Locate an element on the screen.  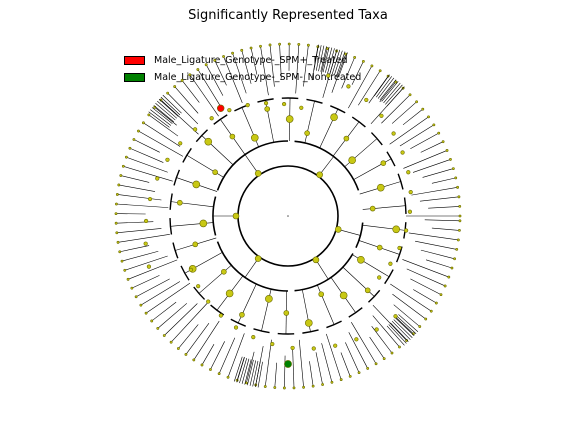
figure-title: Significantly Represented Taxa is located at coordinates (288, 15).